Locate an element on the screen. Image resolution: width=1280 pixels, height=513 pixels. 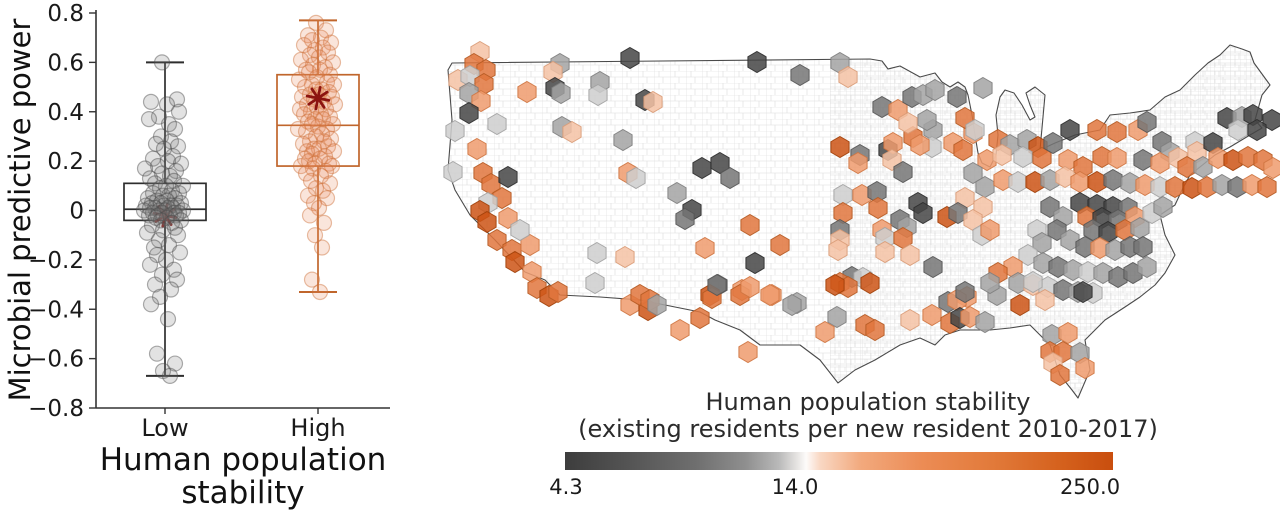
box-high is located at coordinates (318, 156).